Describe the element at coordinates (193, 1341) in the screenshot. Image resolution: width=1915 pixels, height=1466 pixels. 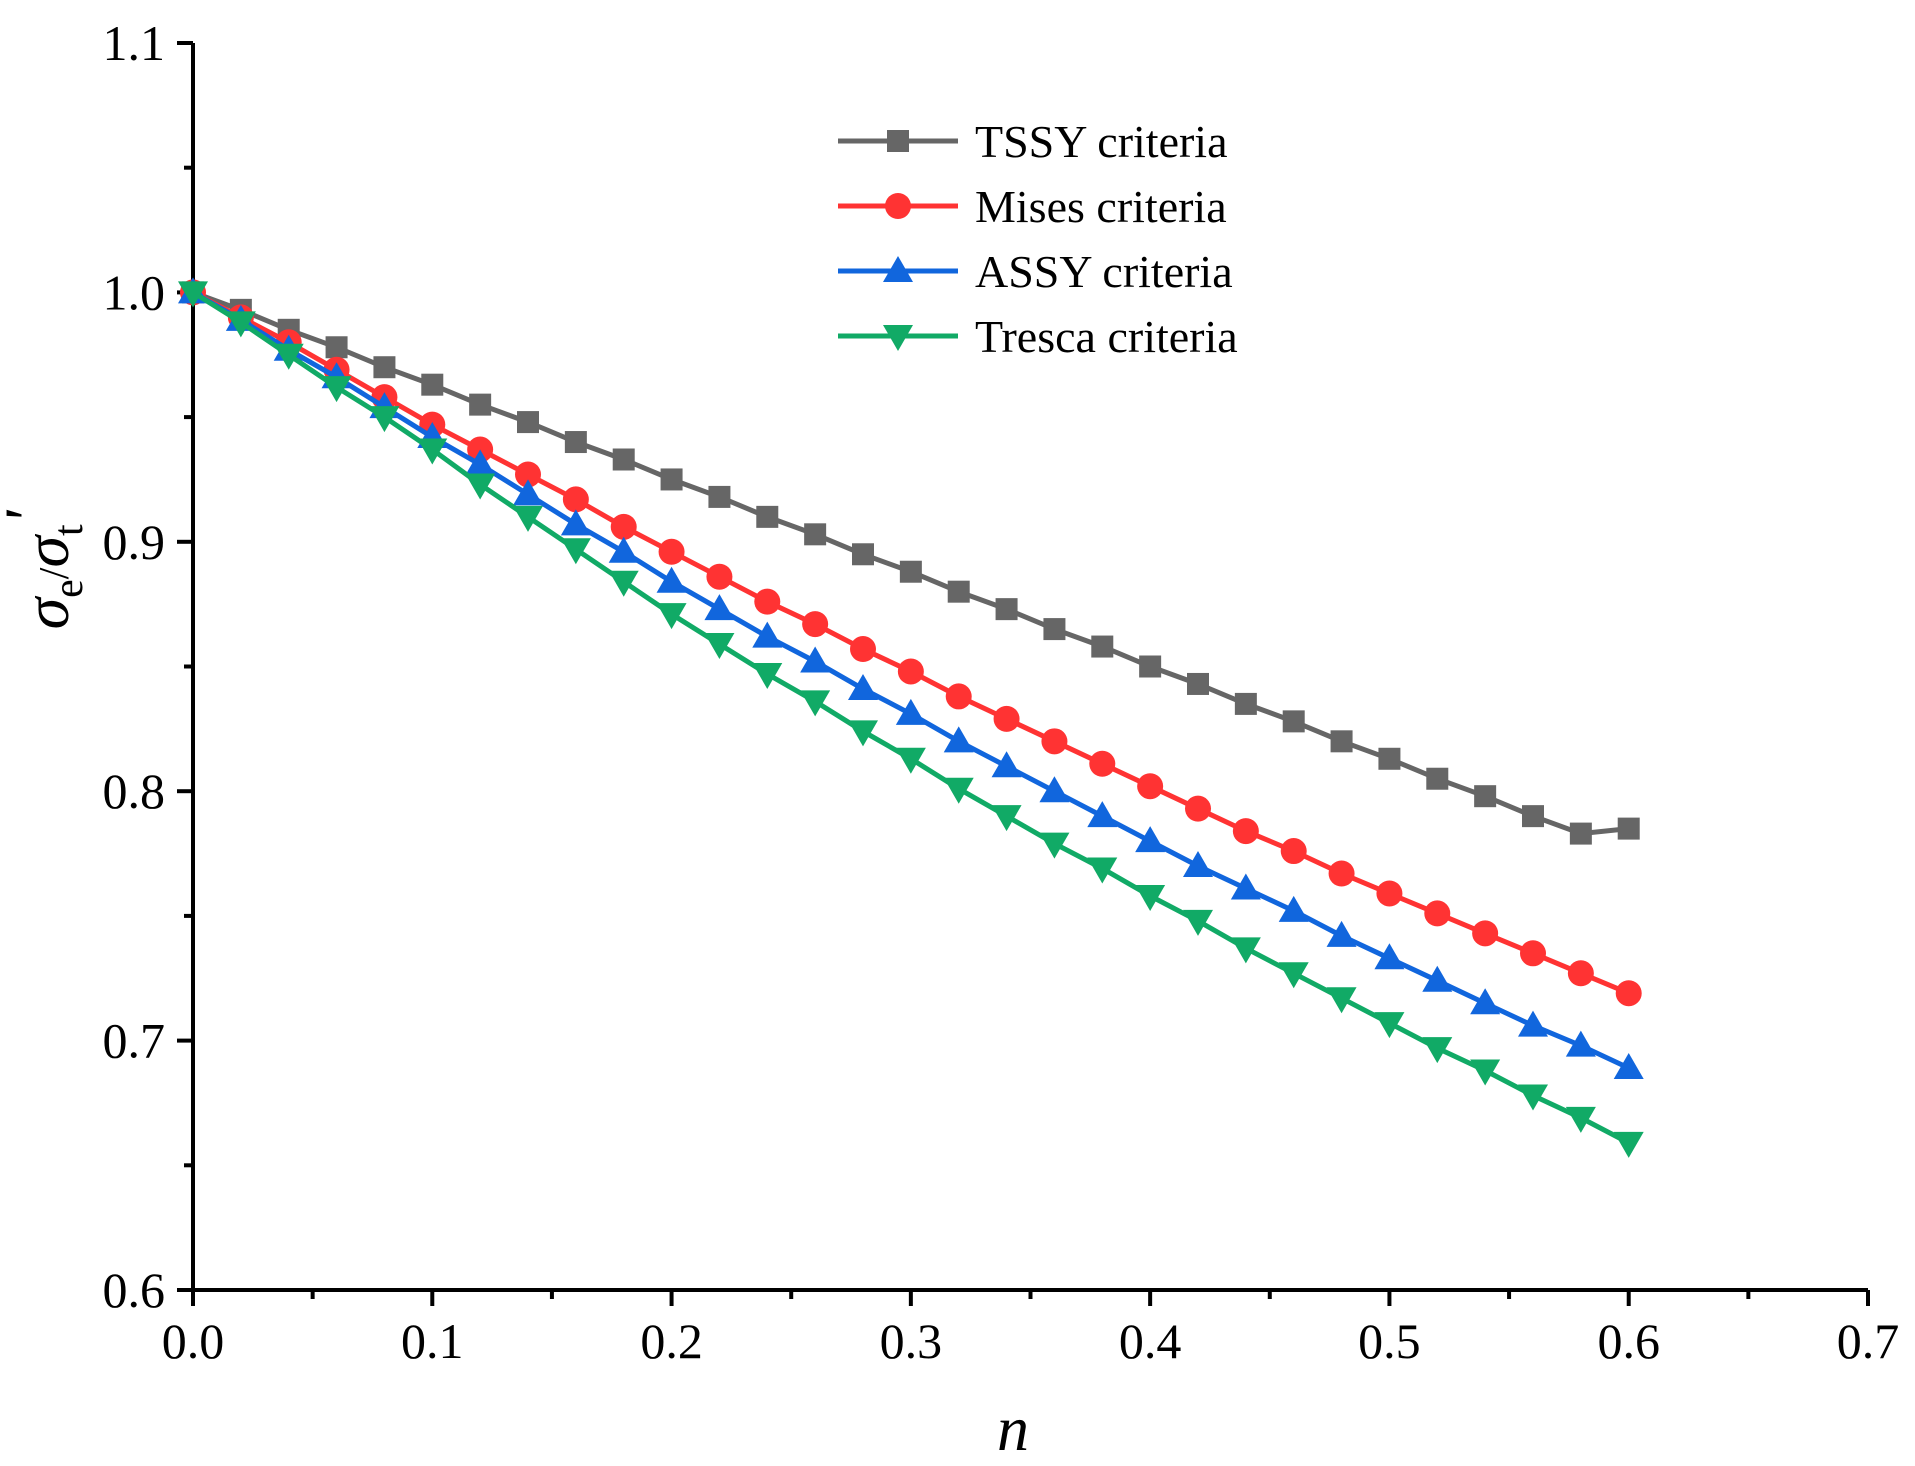
I see `x-tick-label: 0.0` at that location.